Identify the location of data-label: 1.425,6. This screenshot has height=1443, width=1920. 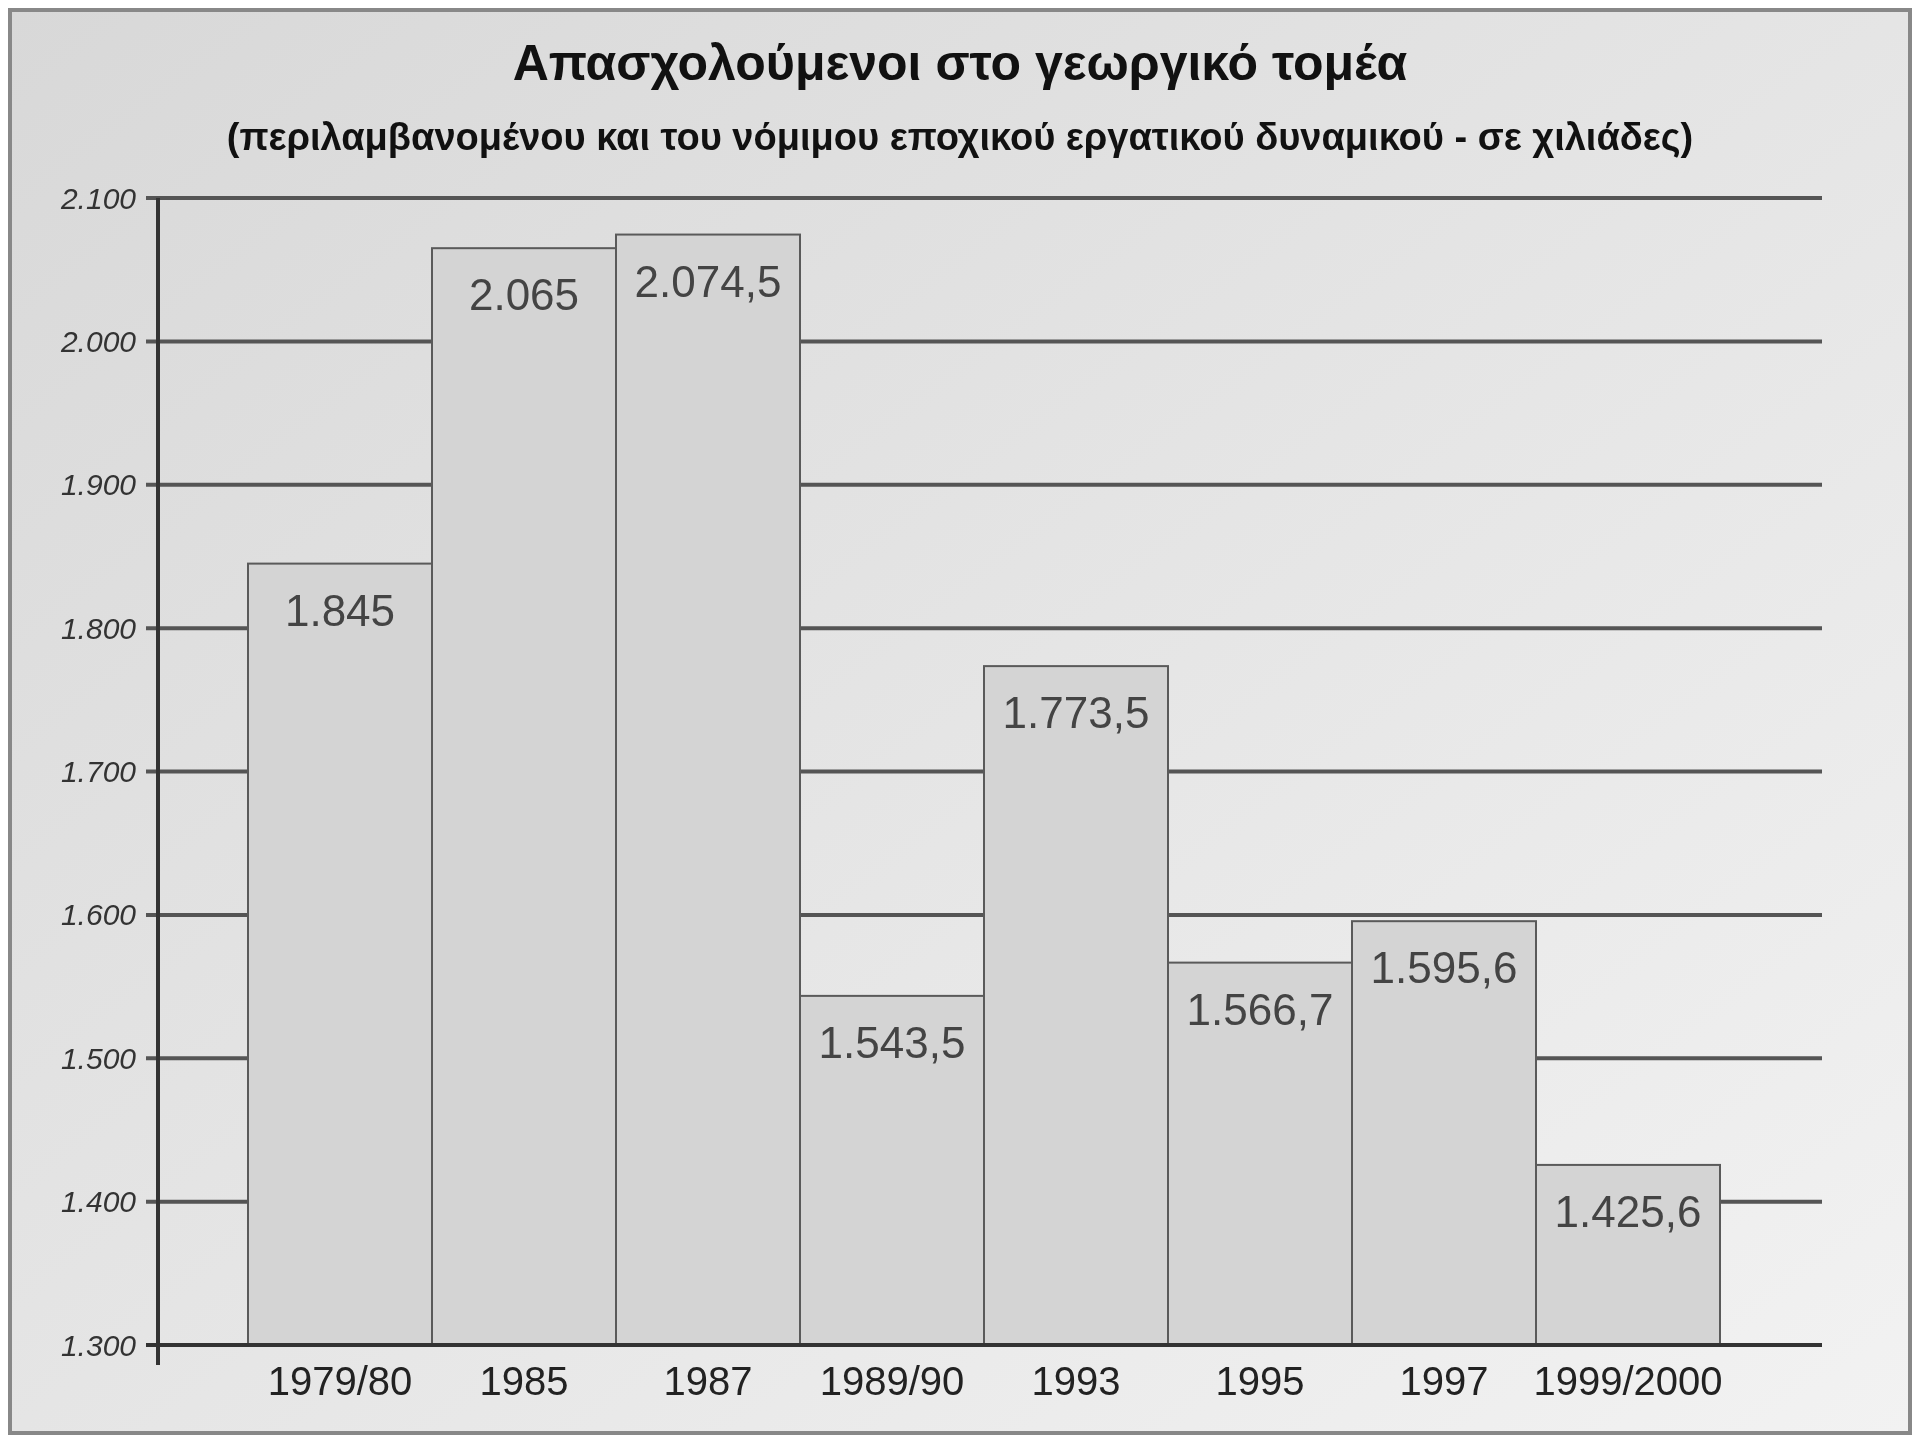
(1628, 1211).